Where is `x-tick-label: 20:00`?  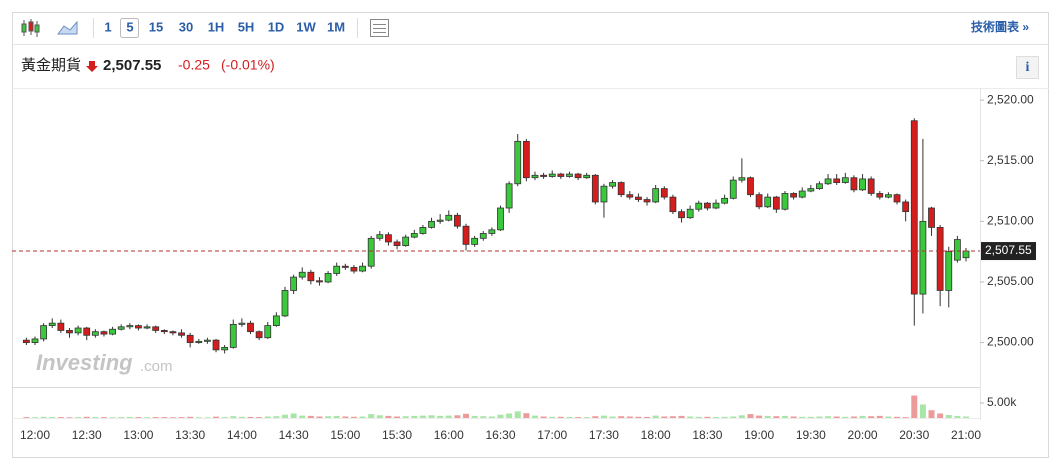
x-tick-label: 20:00 is located at coordinates (863, 435).